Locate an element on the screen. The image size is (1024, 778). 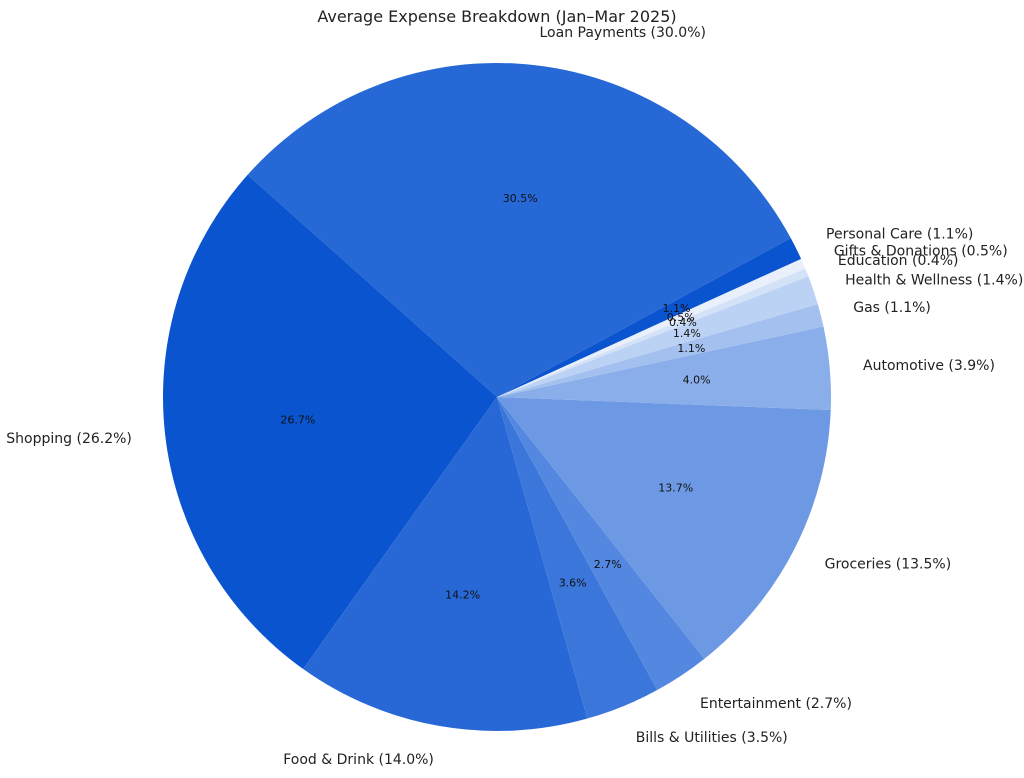
percent-label-health-and-wellness: 1.4% is located at coordinates (687, 333).